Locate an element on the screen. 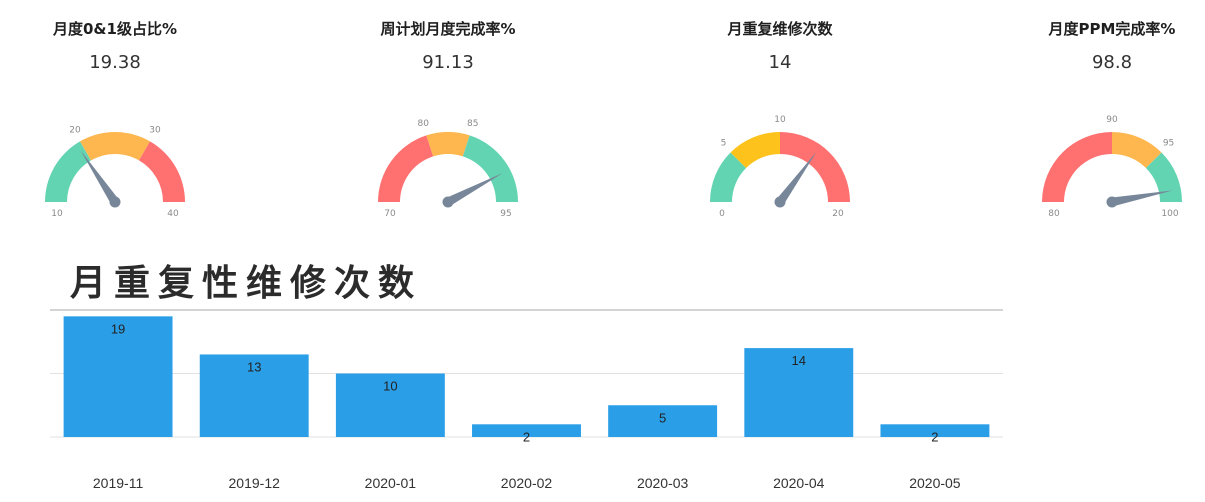 Image resolution: width=1205 pixels, height=502 pixels. gauge-tick-label: 70 is located at coordinates (390, 214).